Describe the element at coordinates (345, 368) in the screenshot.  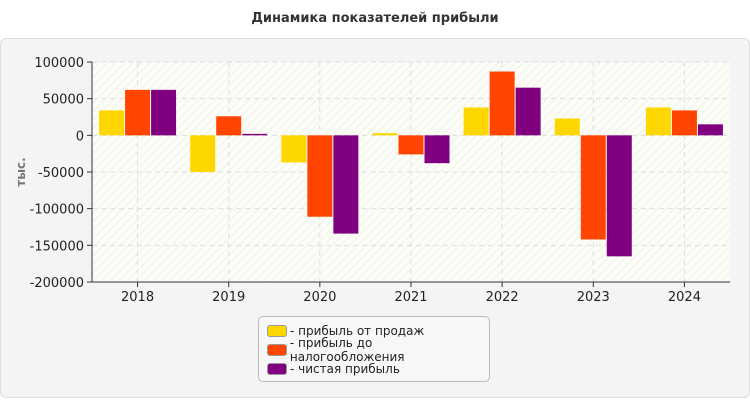
I see `legend-label: - чистая прибыль` at that location.